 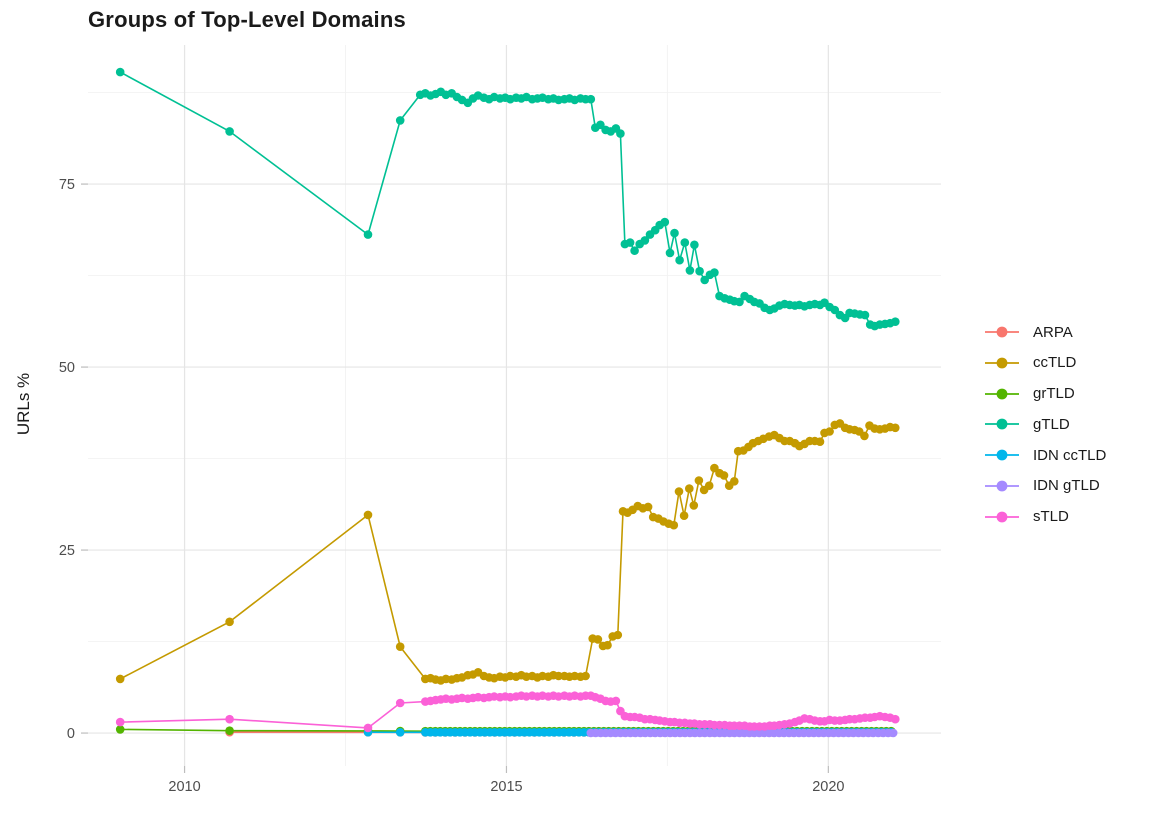 What do you see at coordinates (1055, 363) in the screenshot?
I see `legend-item-label: ccTLD` at bounding box center [1055, 363].